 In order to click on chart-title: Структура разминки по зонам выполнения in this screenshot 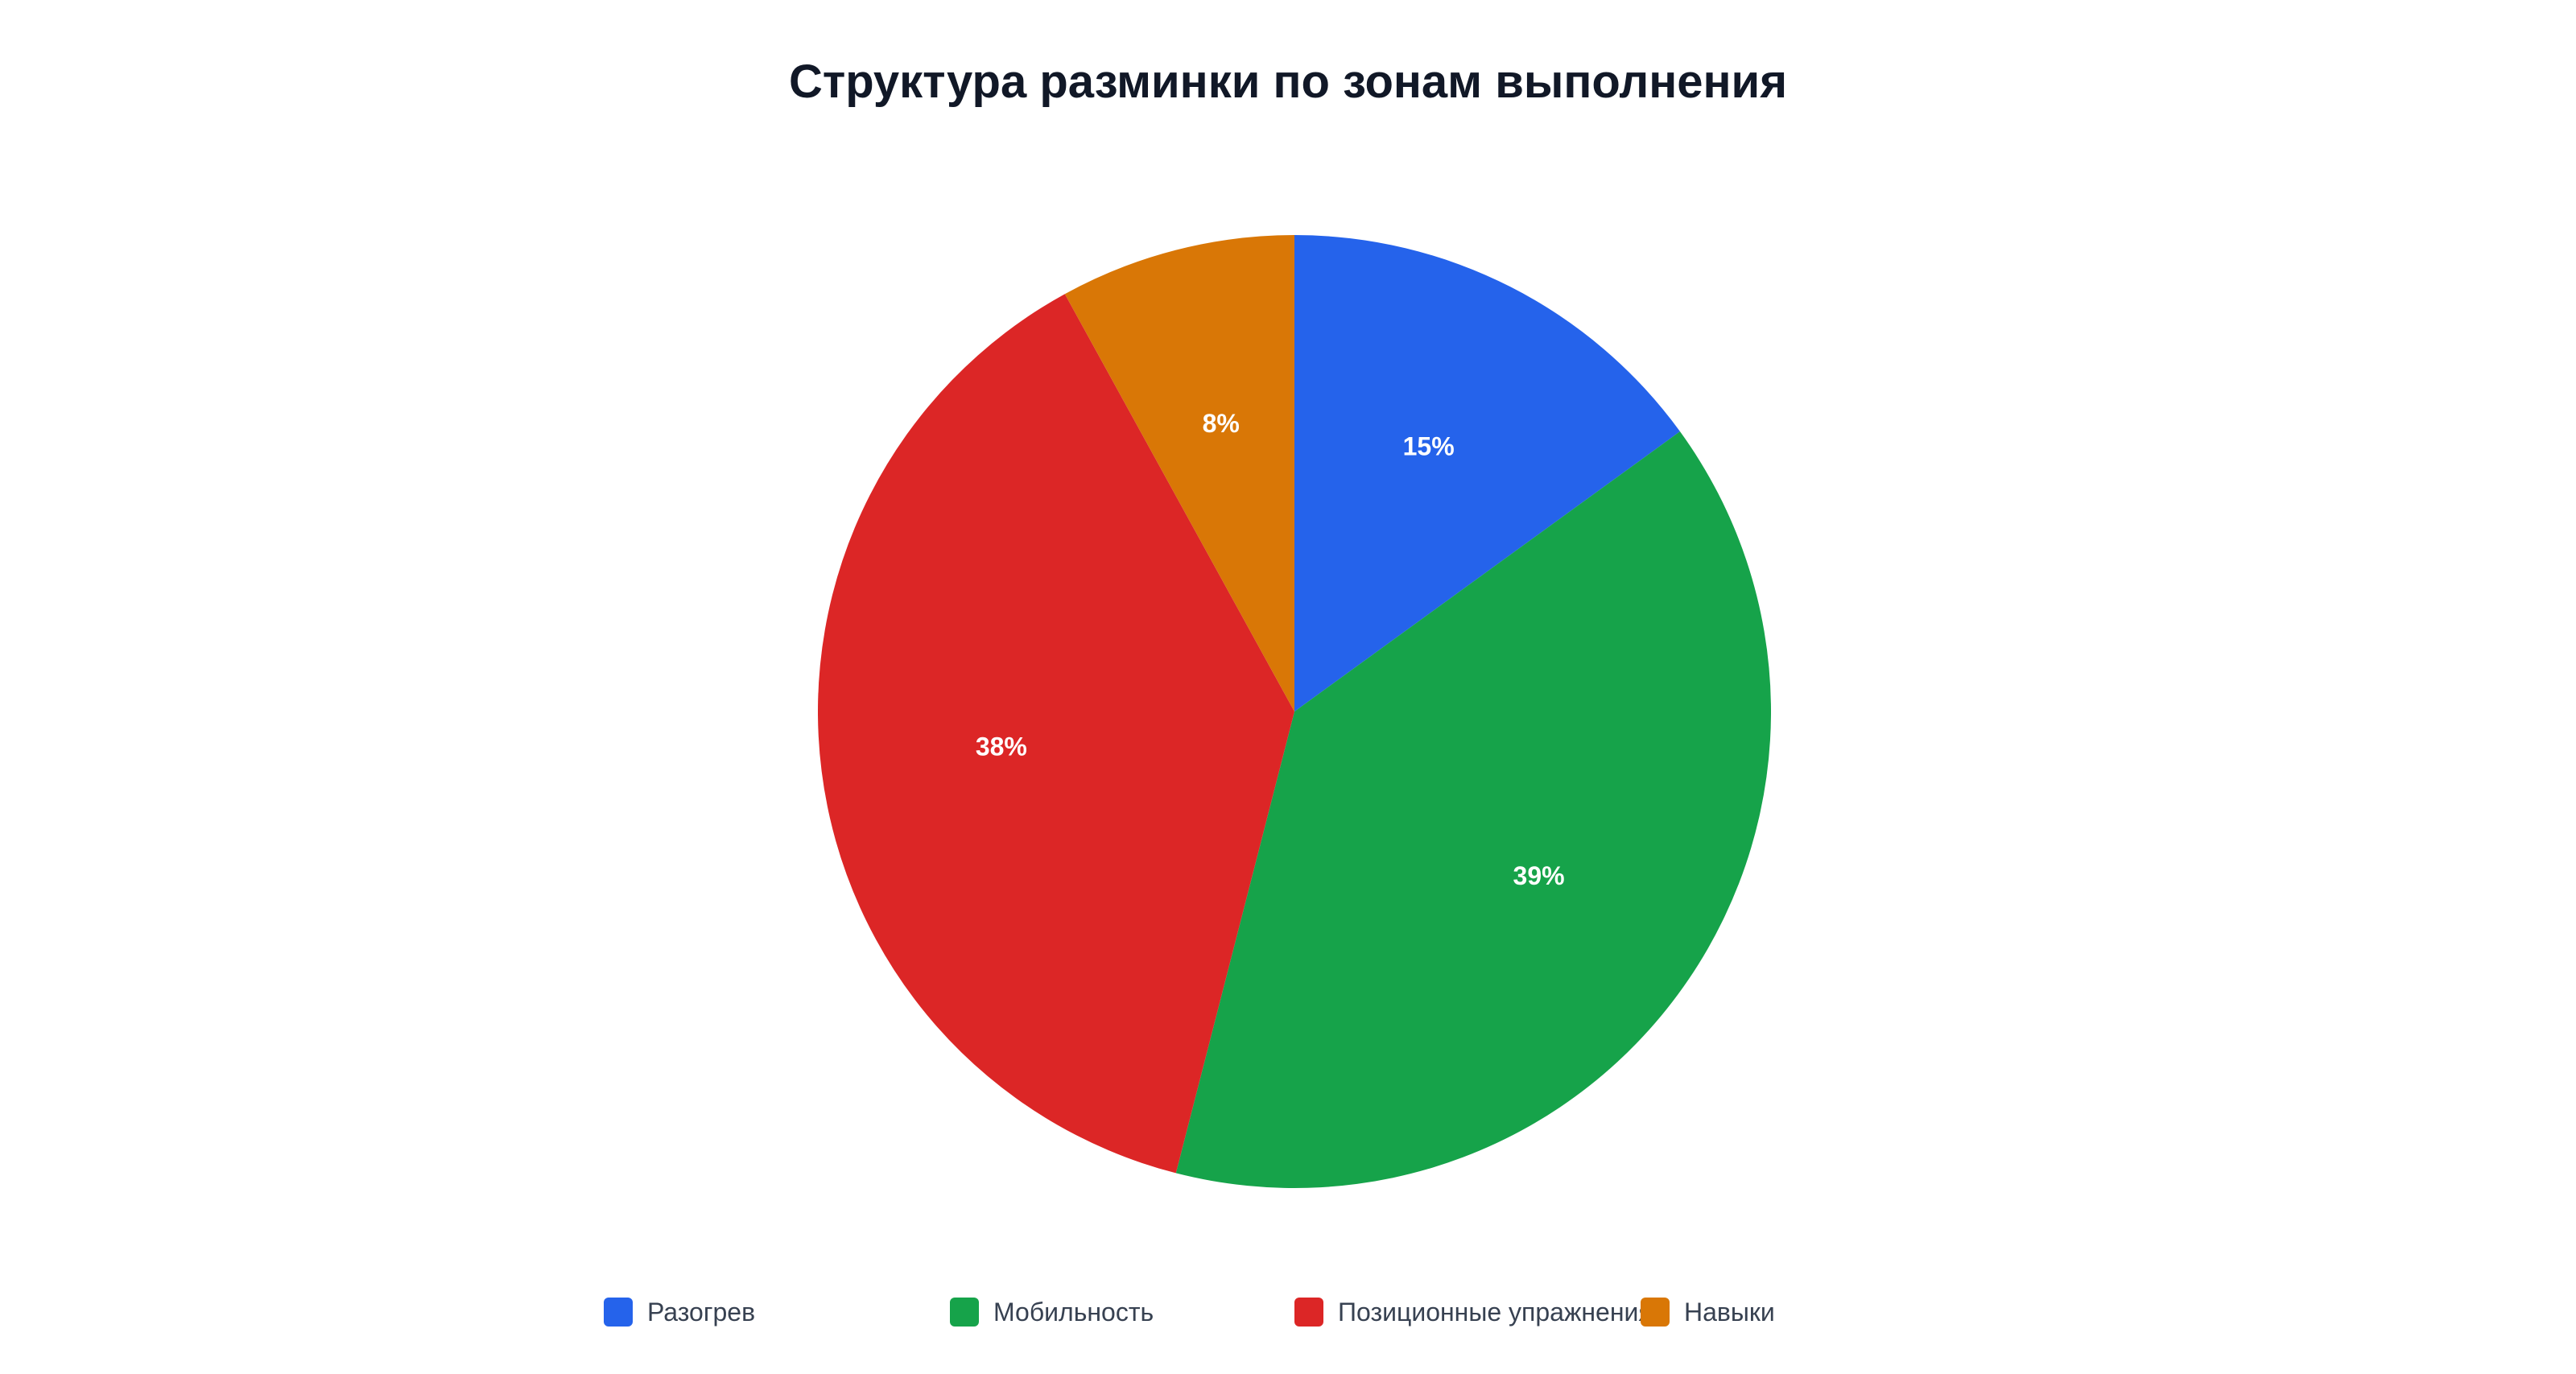, I will do `click(1288, 82)`.